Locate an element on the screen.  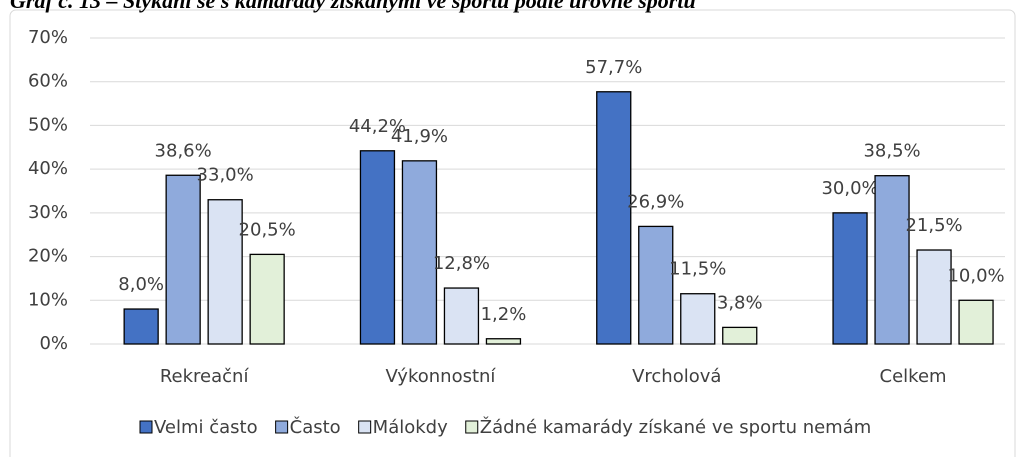
y-tick-label: 30% is located at coordinates (48, 212).